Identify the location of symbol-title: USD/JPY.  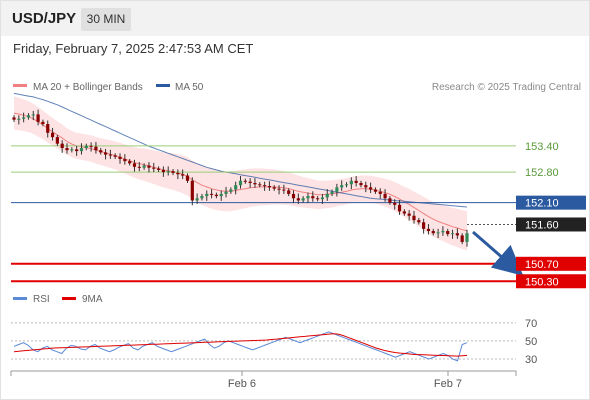
(44, 18).